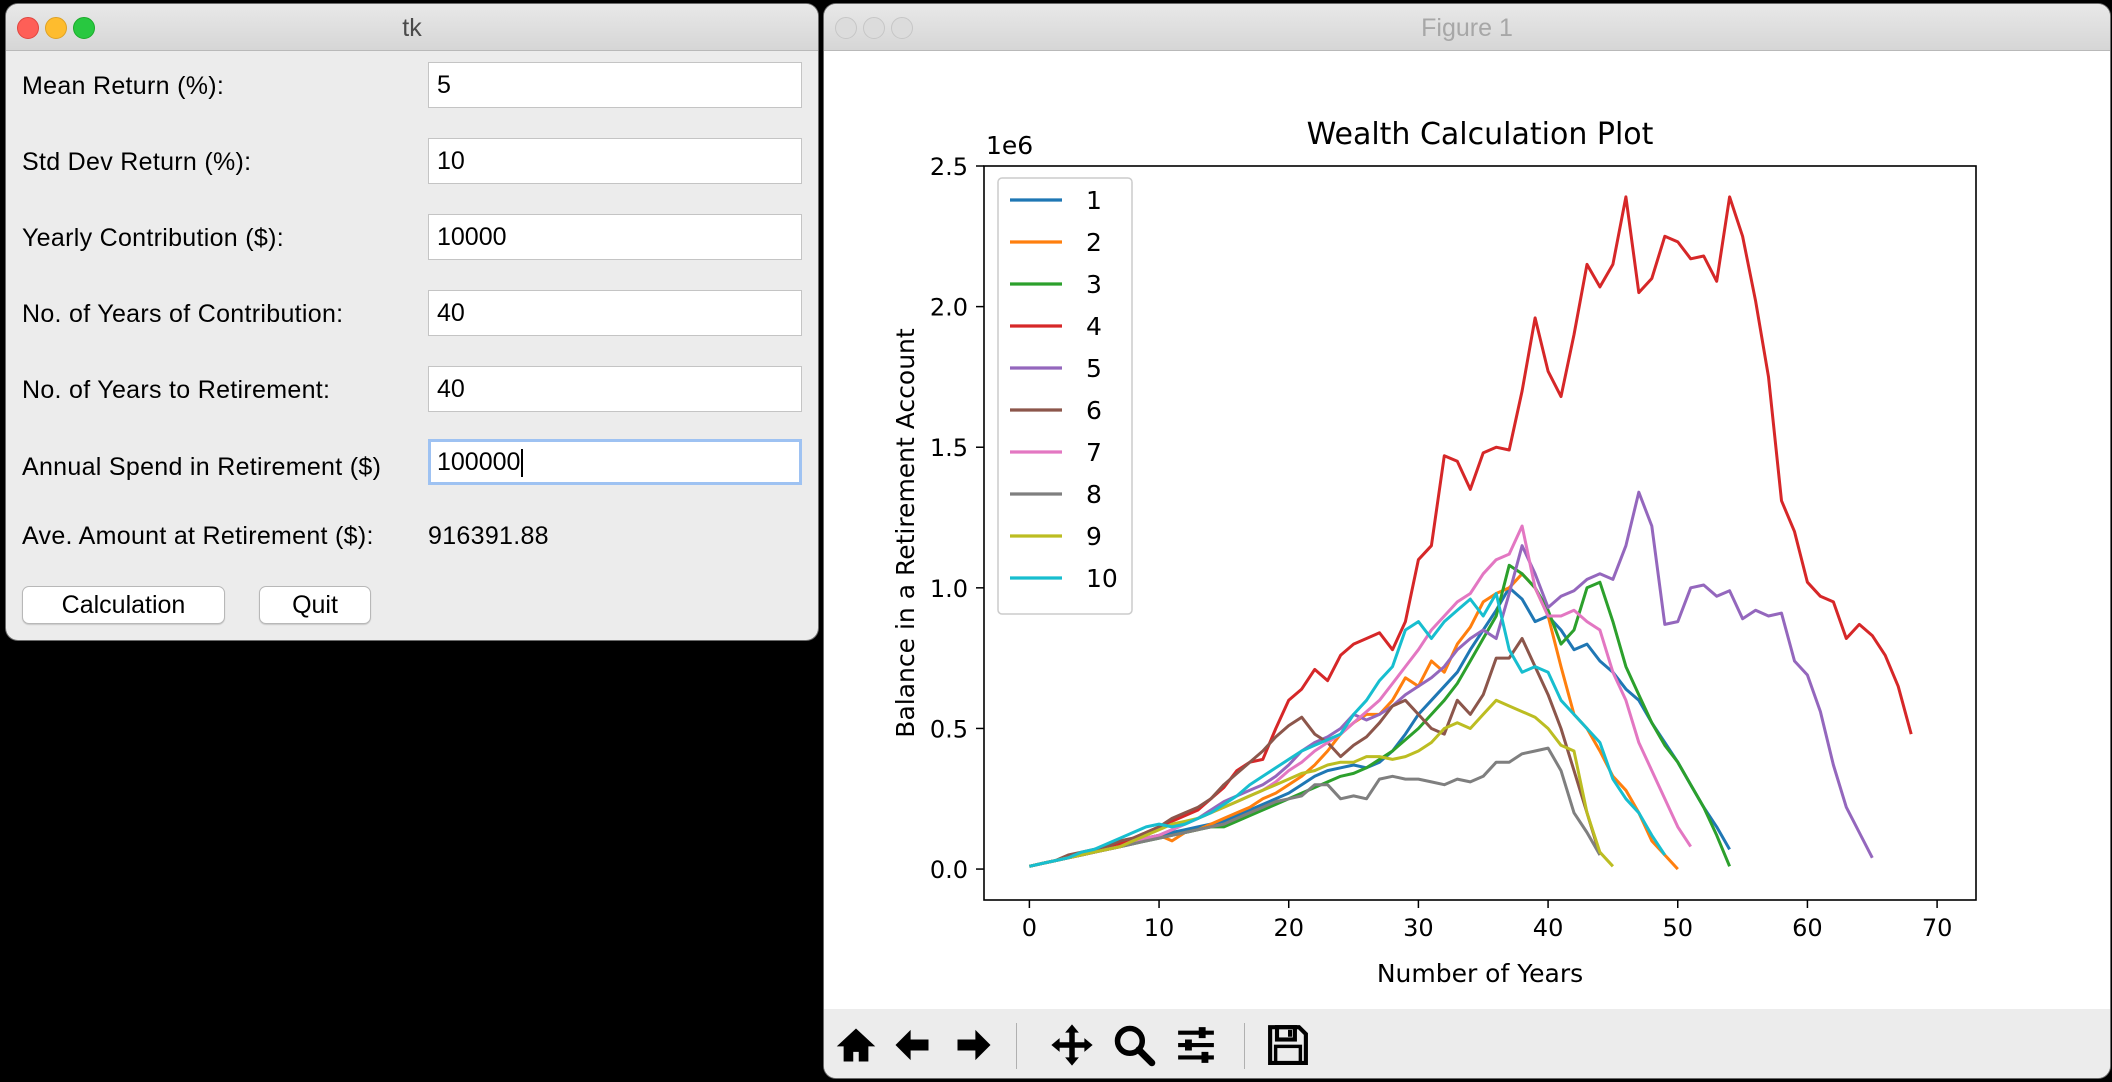 The width and height of the screenshot is (2112, 1082). What do you see at coordinates (615, 389) in the screenshot?
I see `years-to-retirement-input: 40` at bounding box center [615, 389].